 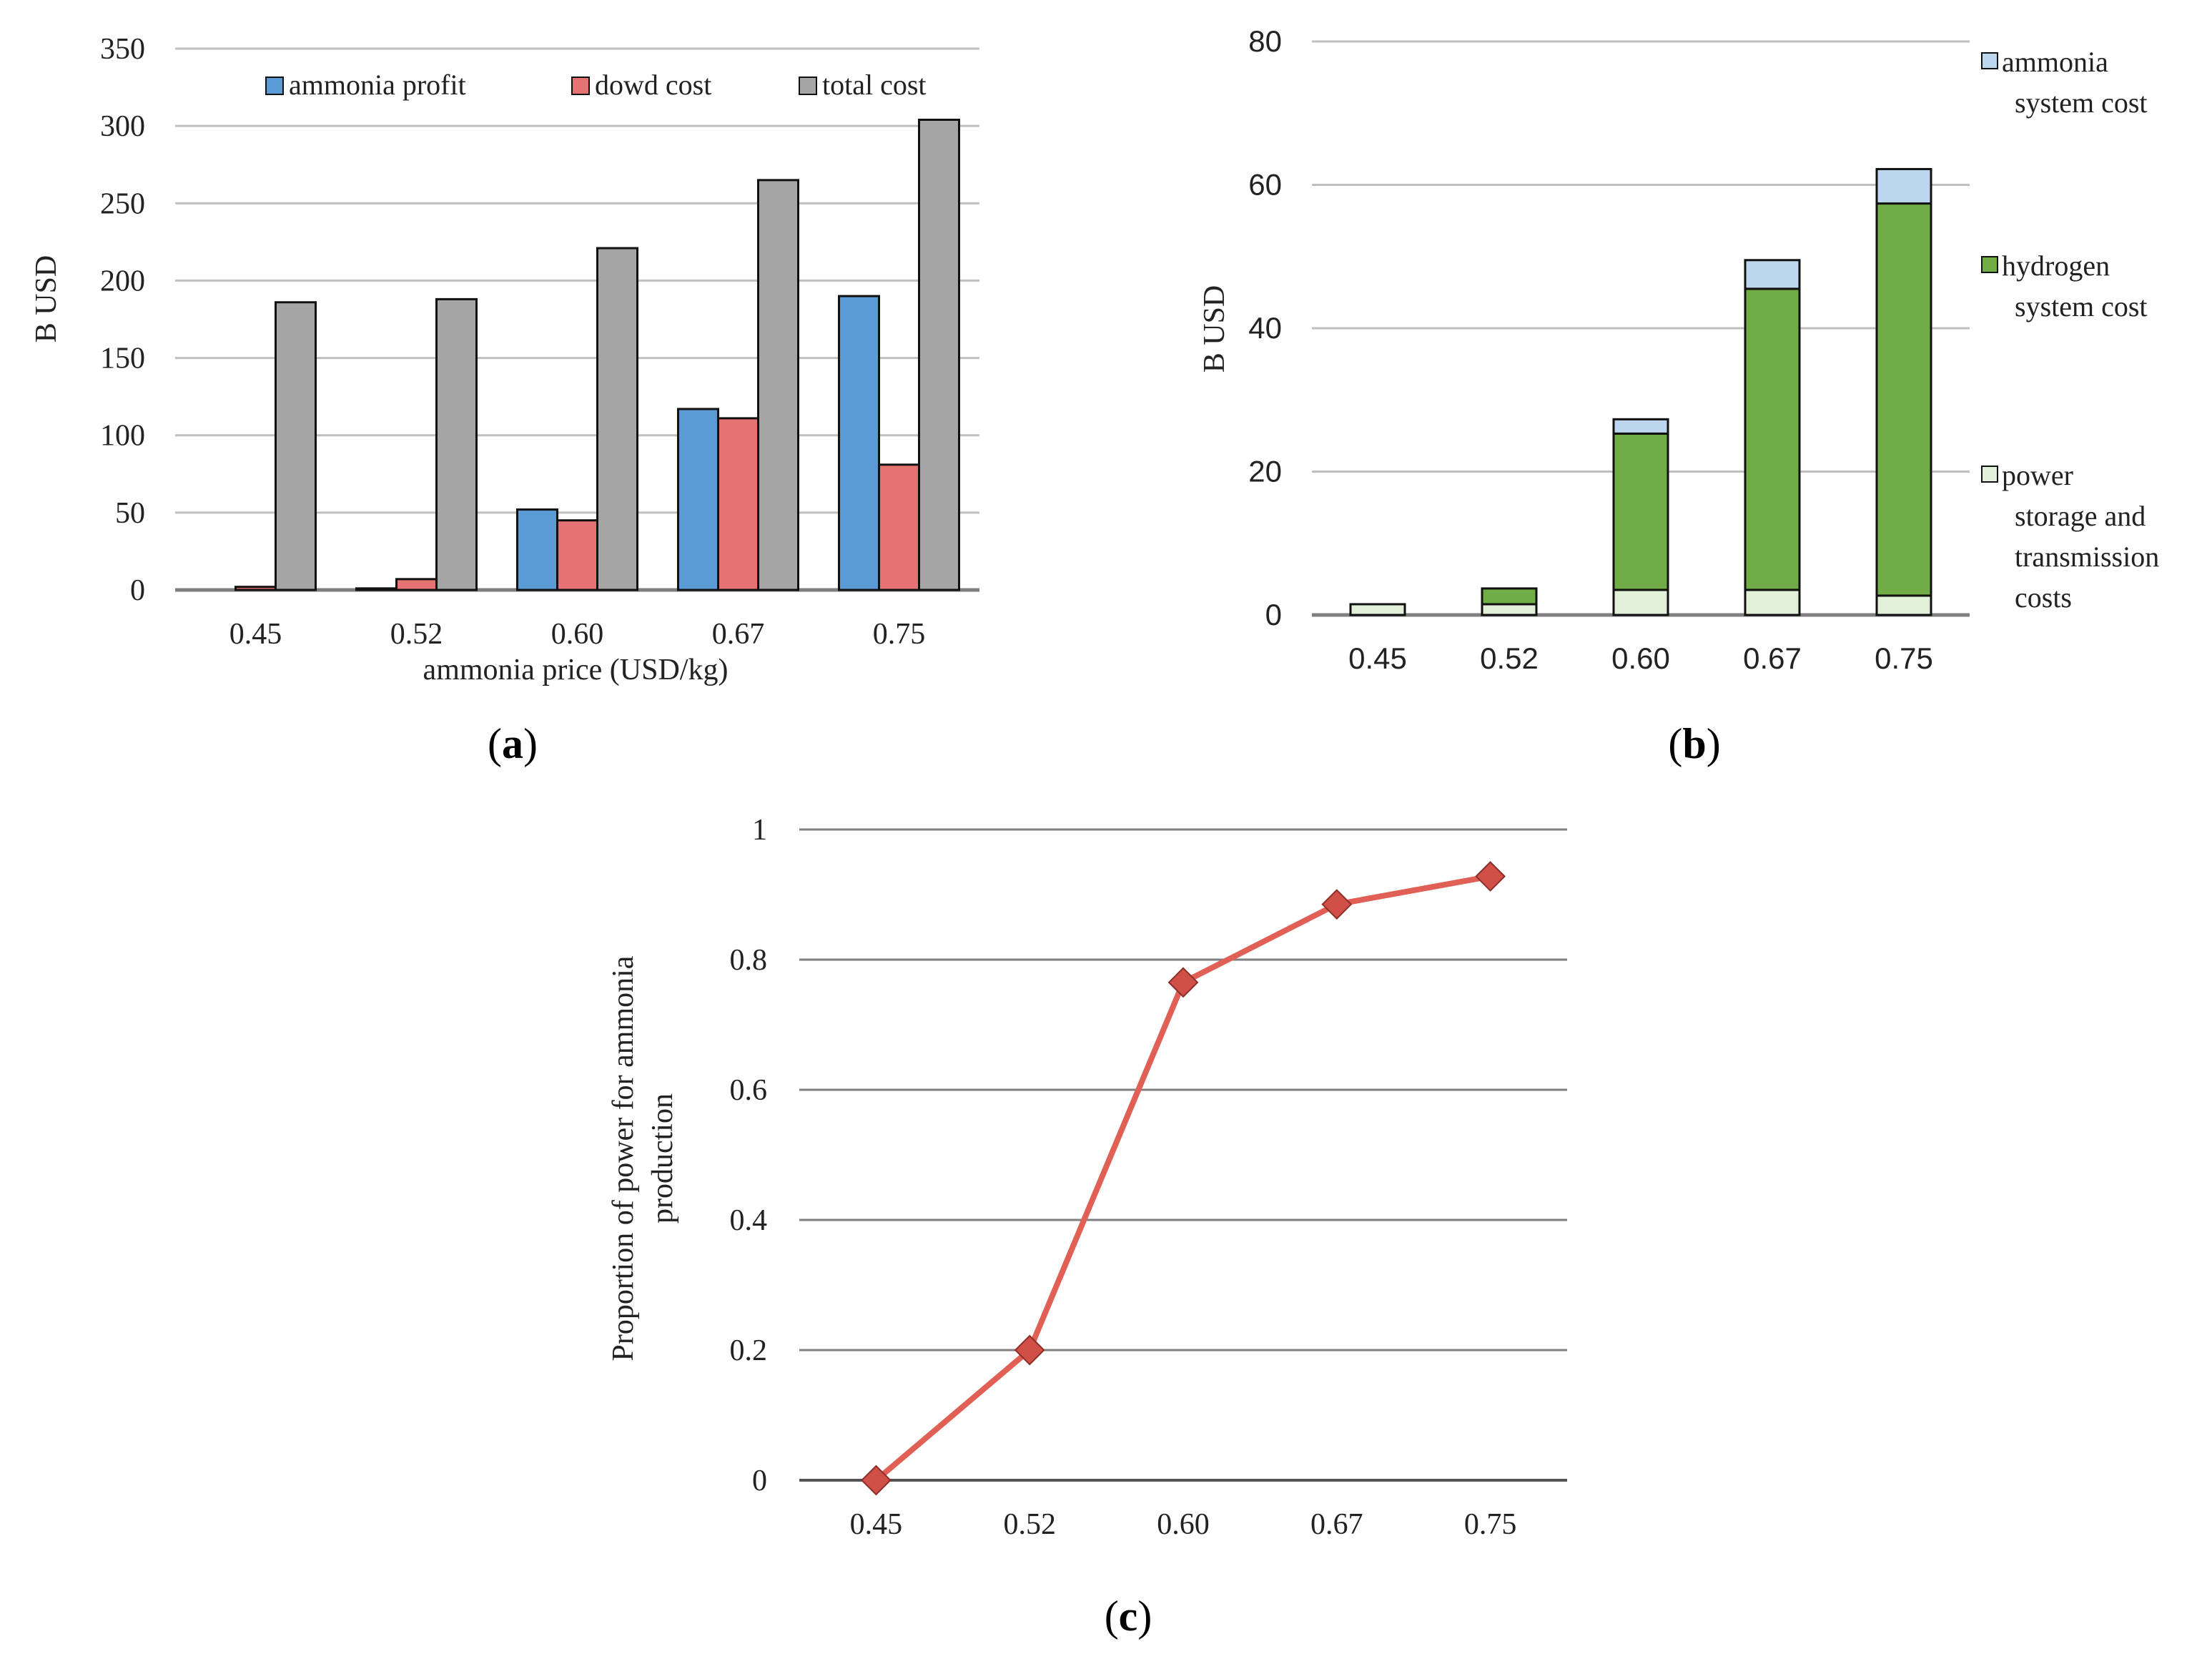 I want to click on a-x-tick-label: 0.75, so click(x=899, y=635).